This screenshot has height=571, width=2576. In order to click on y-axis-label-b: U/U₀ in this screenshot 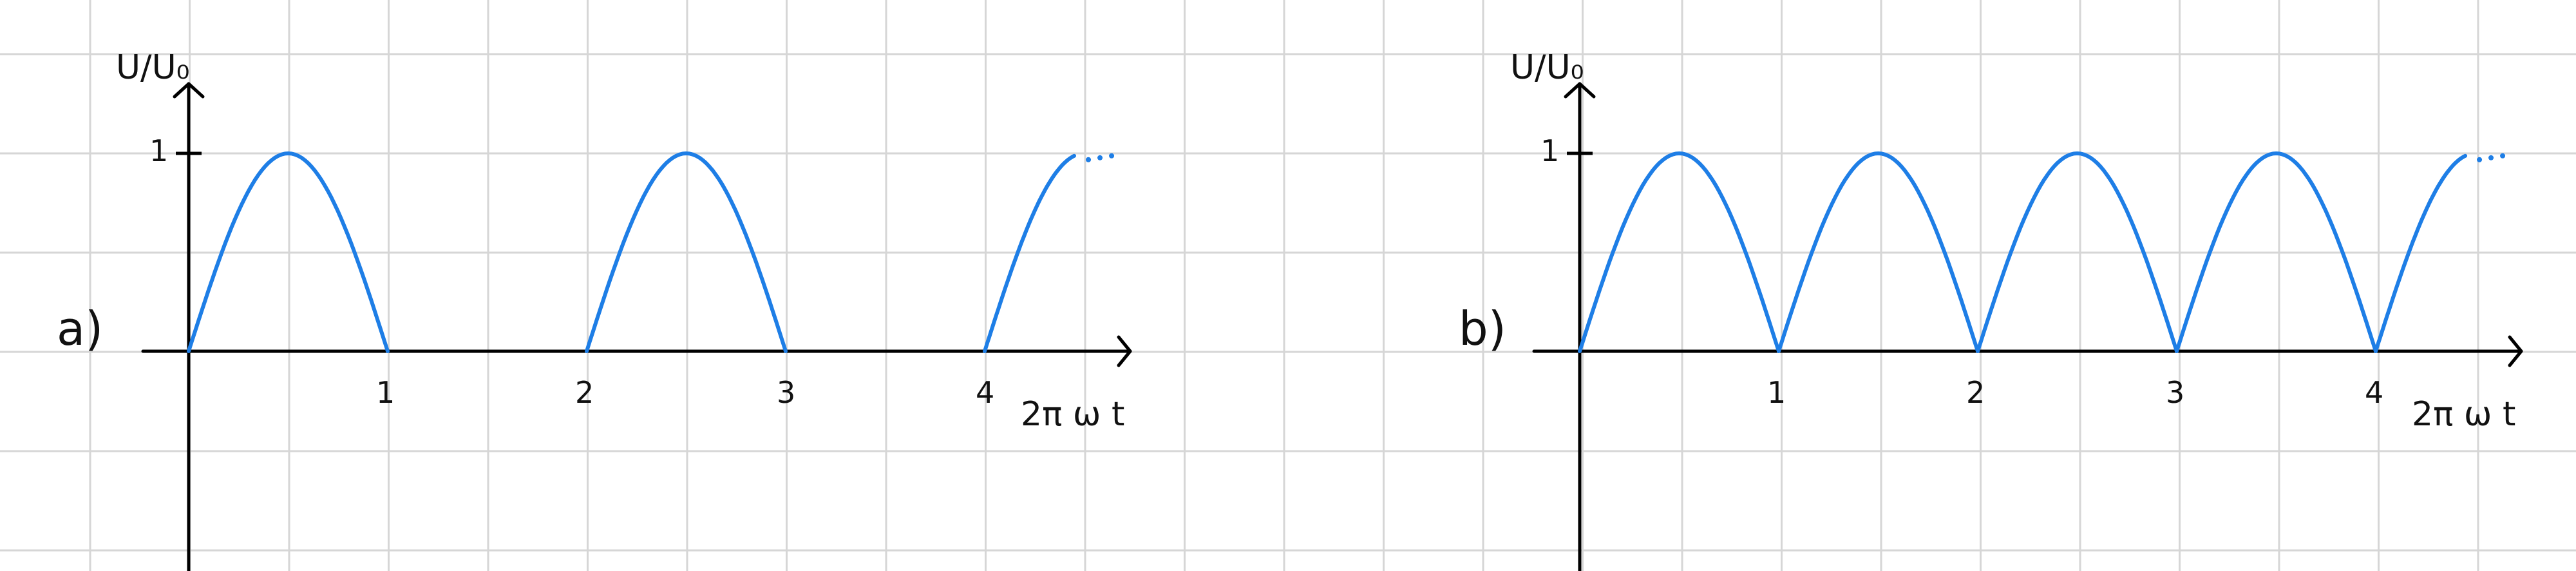, I will do `click(1547, 67)`.